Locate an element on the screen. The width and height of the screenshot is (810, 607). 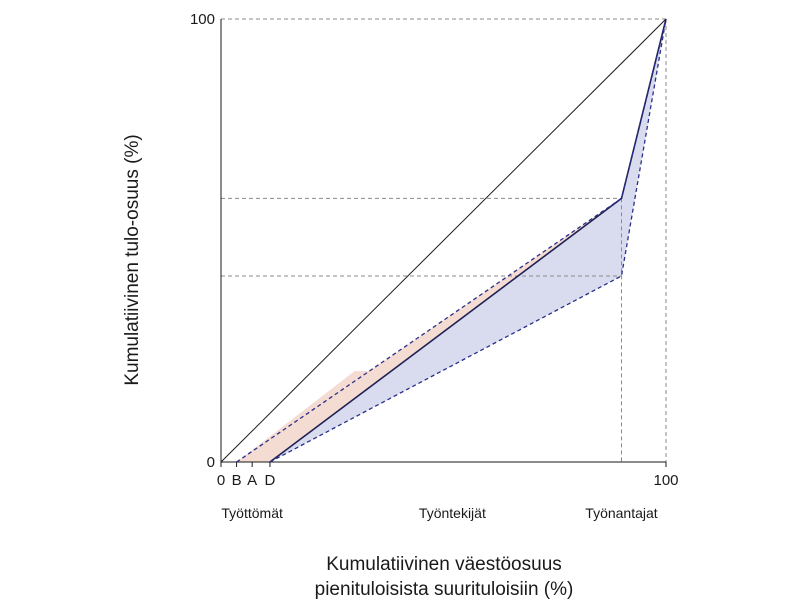
x-tick-label-4: 100 is located at coordinates (665, 480).